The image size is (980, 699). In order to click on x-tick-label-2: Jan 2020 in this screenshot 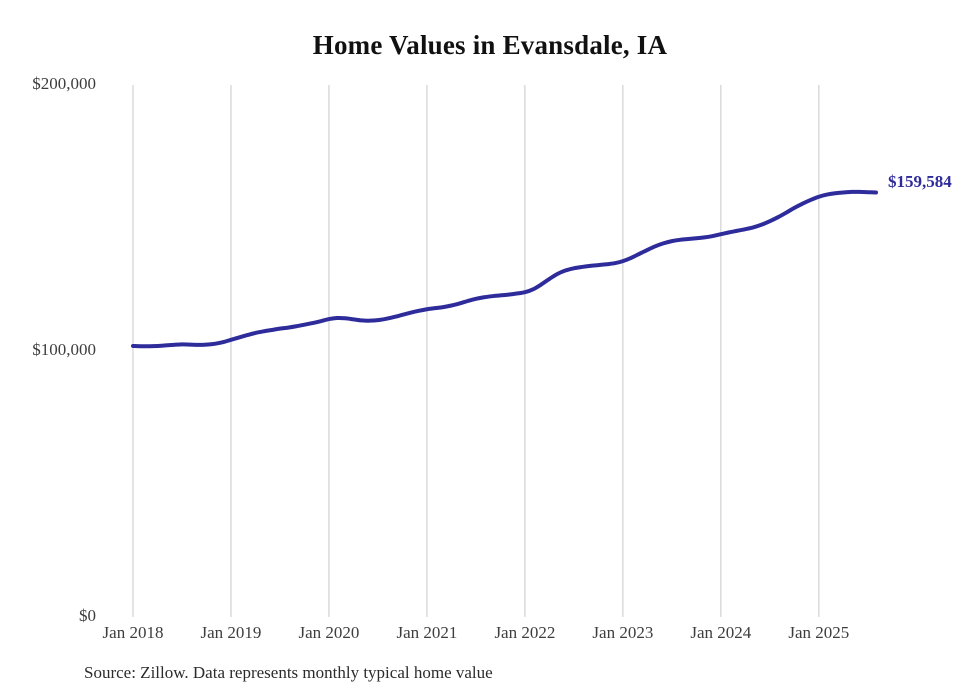, I will do `click(329, 632)`.